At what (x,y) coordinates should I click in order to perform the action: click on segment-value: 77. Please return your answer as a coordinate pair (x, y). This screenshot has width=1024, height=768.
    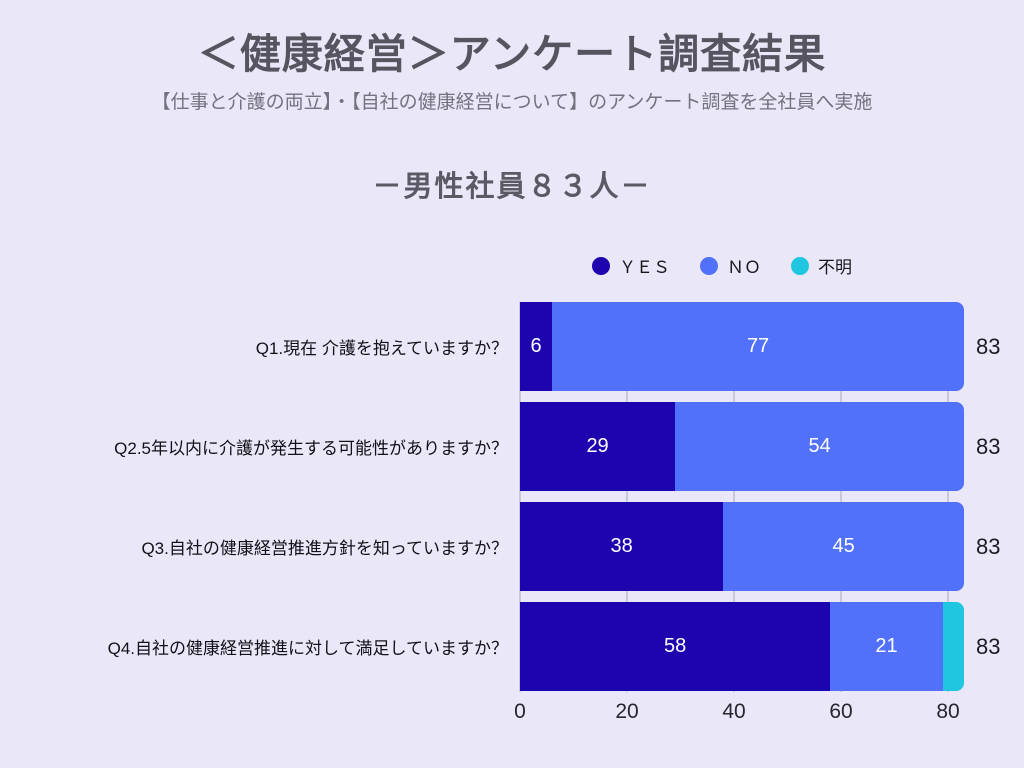
    Looking at the image, I should click on (758, 346).